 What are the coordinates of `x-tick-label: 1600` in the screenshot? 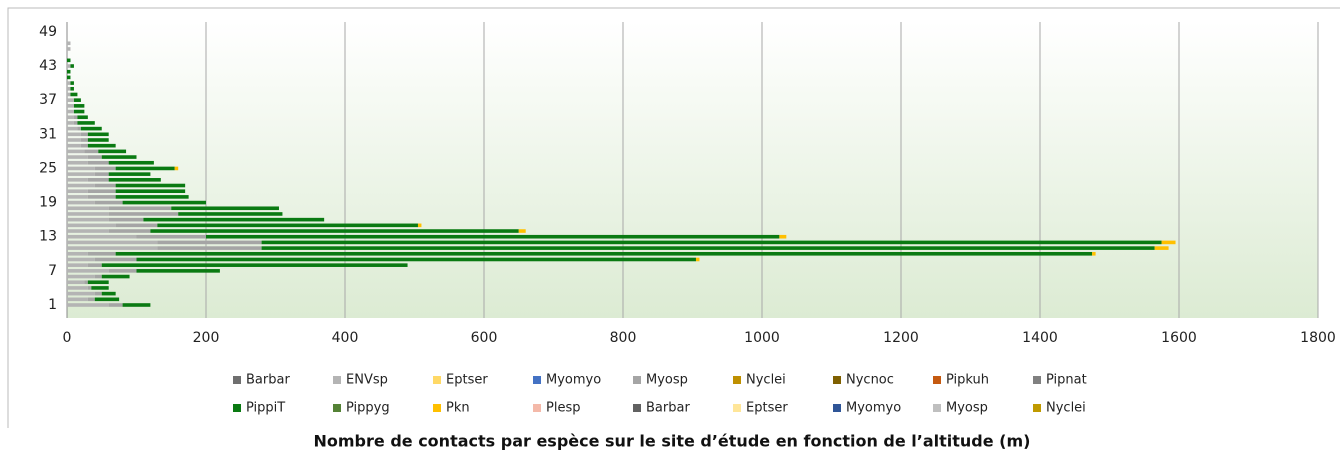 It's located at (1179, 338).